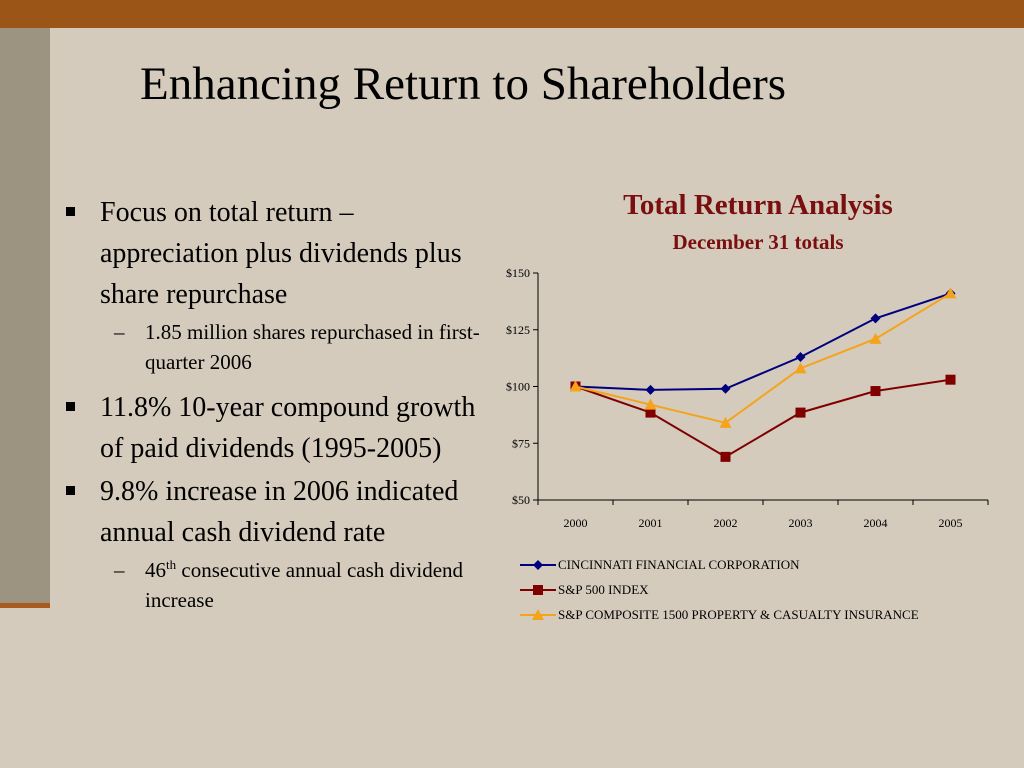 The width and height of the screenshot is (1024, 768). What do you see at coordinates (758, 205) in the screenshot?
I see `chart-title: Total Return Analysis` at bounding box center [758, 205].